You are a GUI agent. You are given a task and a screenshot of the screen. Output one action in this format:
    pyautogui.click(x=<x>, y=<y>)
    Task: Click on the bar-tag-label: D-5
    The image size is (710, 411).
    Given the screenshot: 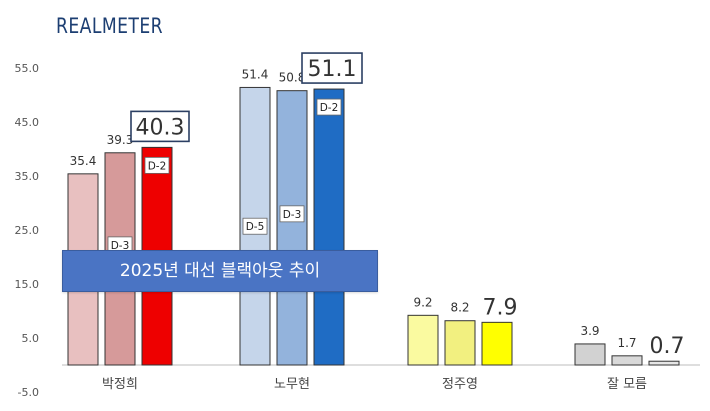 What is the action you would take?
    pyautogui.click(x=255, y=227)
    